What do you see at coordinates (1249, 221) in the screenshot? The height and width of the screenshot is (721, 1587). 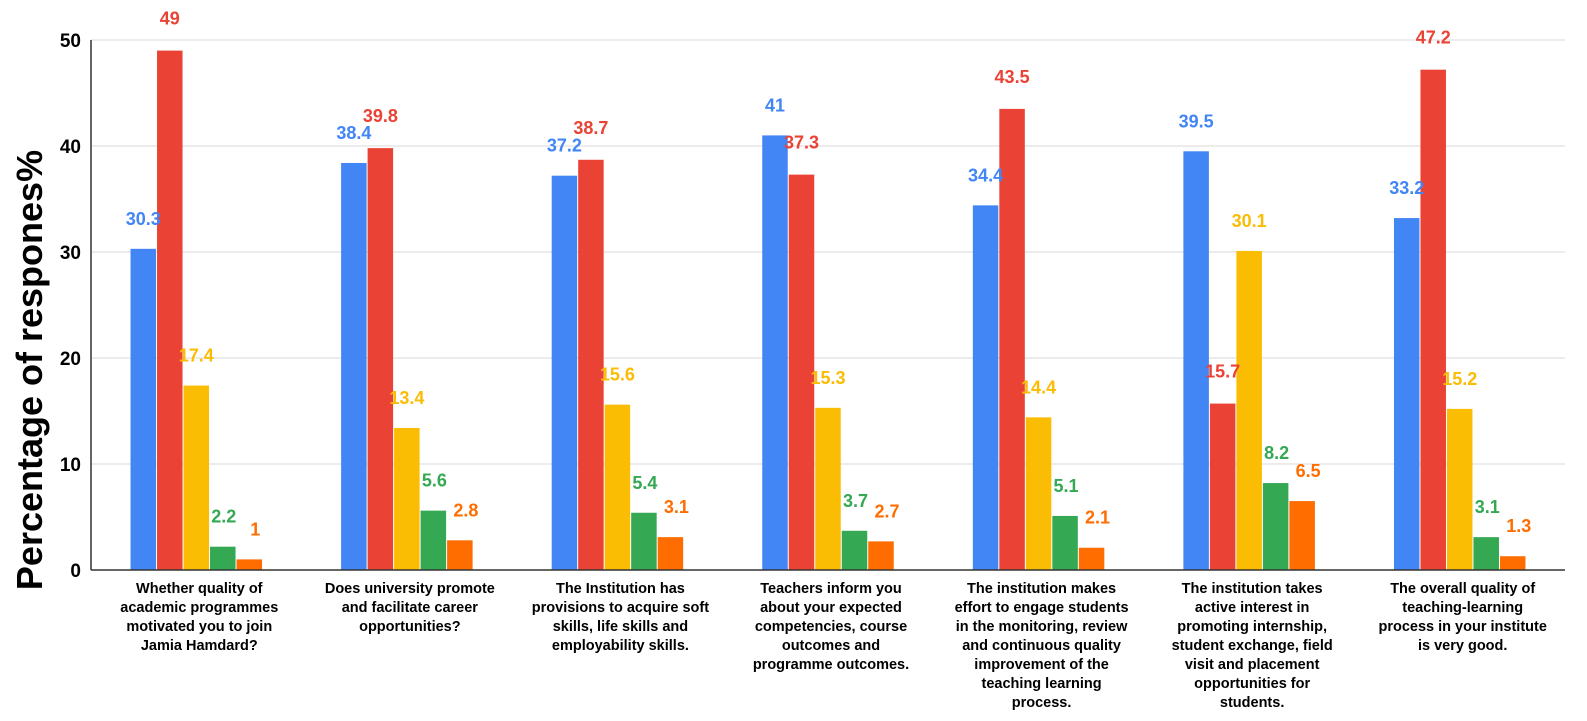 I see `value-label: 30.1` at bounding box center [1249, 221].